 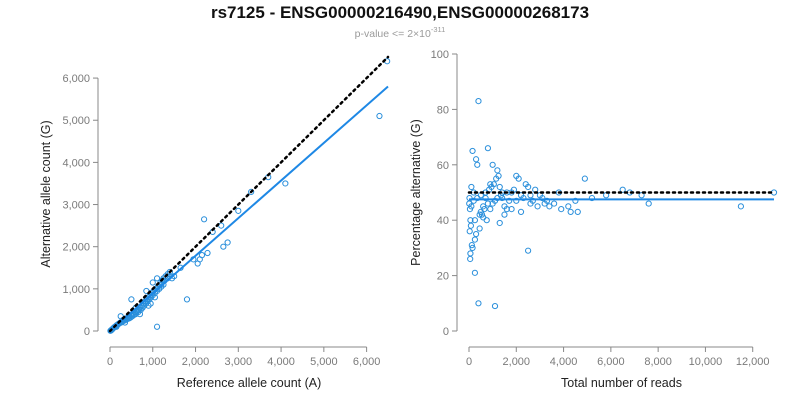 I want to click on chart-subtitle: p-value <= 2×10-311, so click(x=400, y=32).